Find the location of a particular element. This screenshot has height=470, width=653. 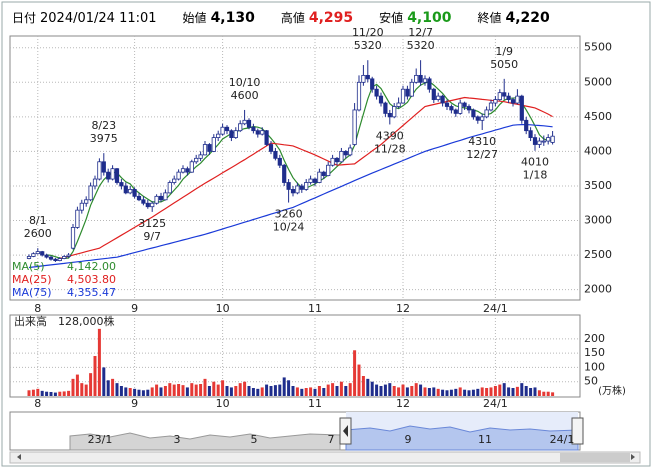

scroll-right is located at coordinates (633, 457).